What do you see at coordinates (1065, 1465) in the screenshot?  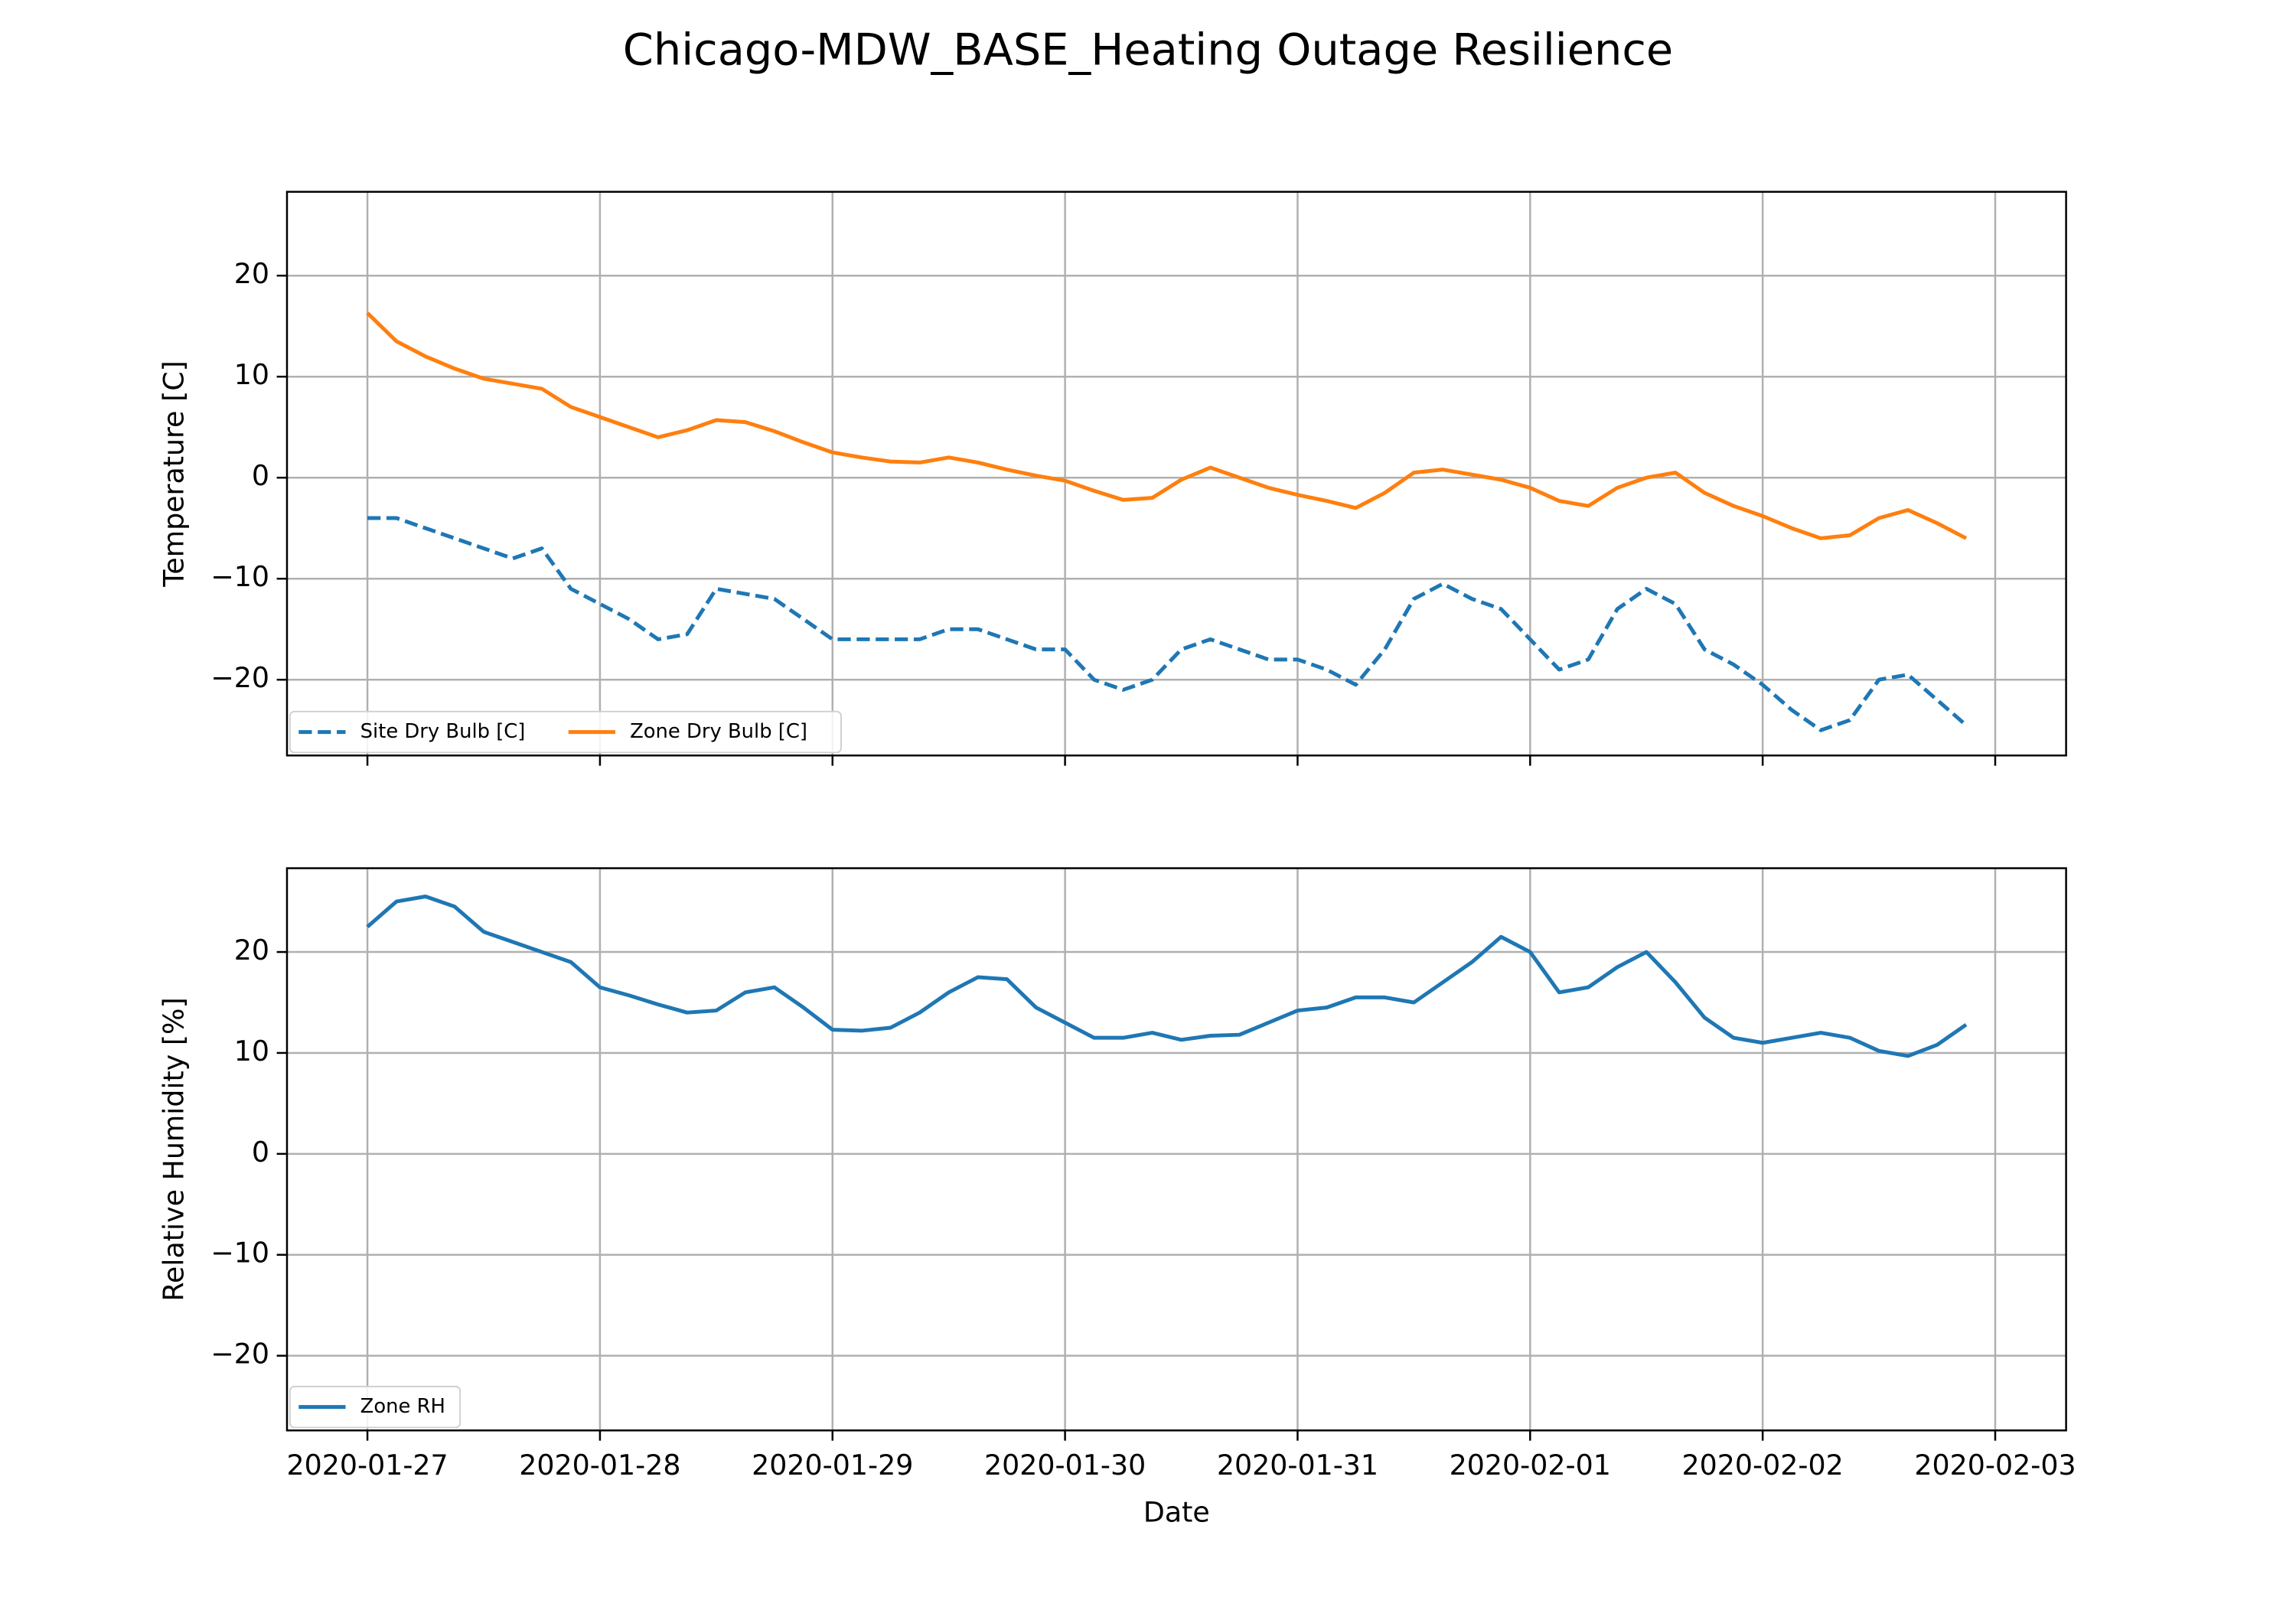 I see `x-tick-label: 2020-01-30` at bounding box center [1065, 1465].